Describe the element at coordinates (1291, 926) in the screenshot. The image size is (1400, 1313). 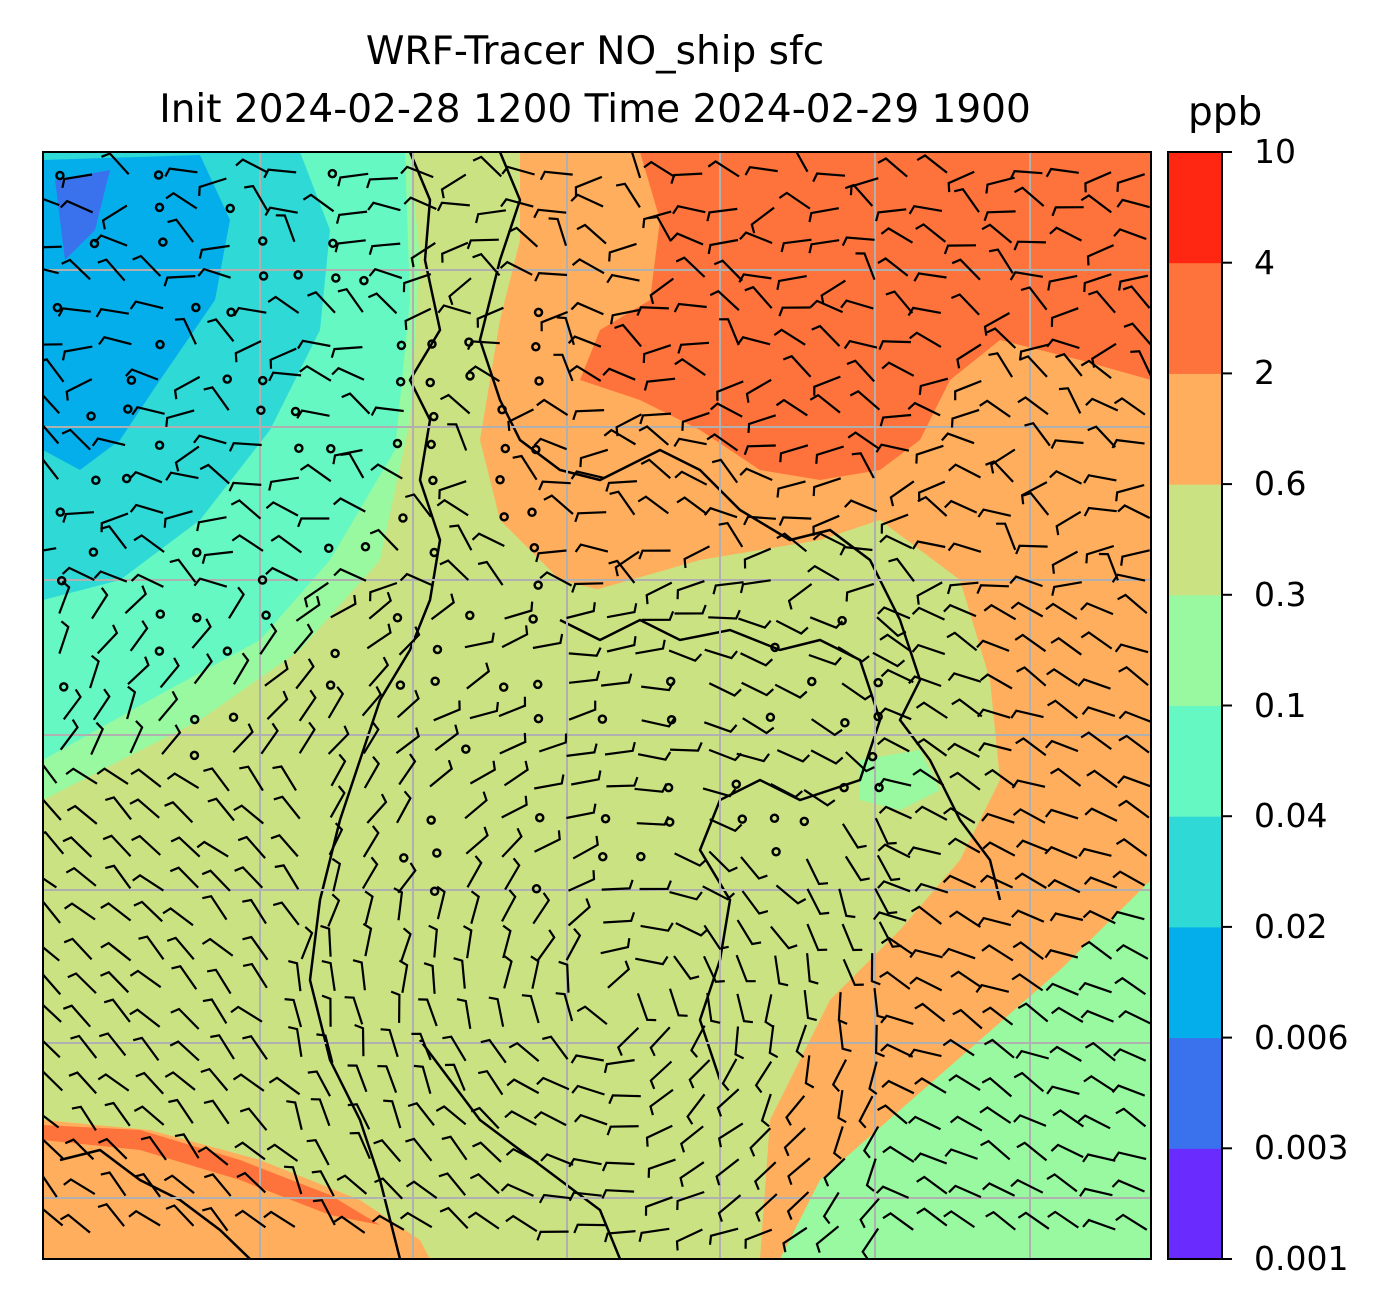
I see `colorbar-tick-label: 0.02` at that location.